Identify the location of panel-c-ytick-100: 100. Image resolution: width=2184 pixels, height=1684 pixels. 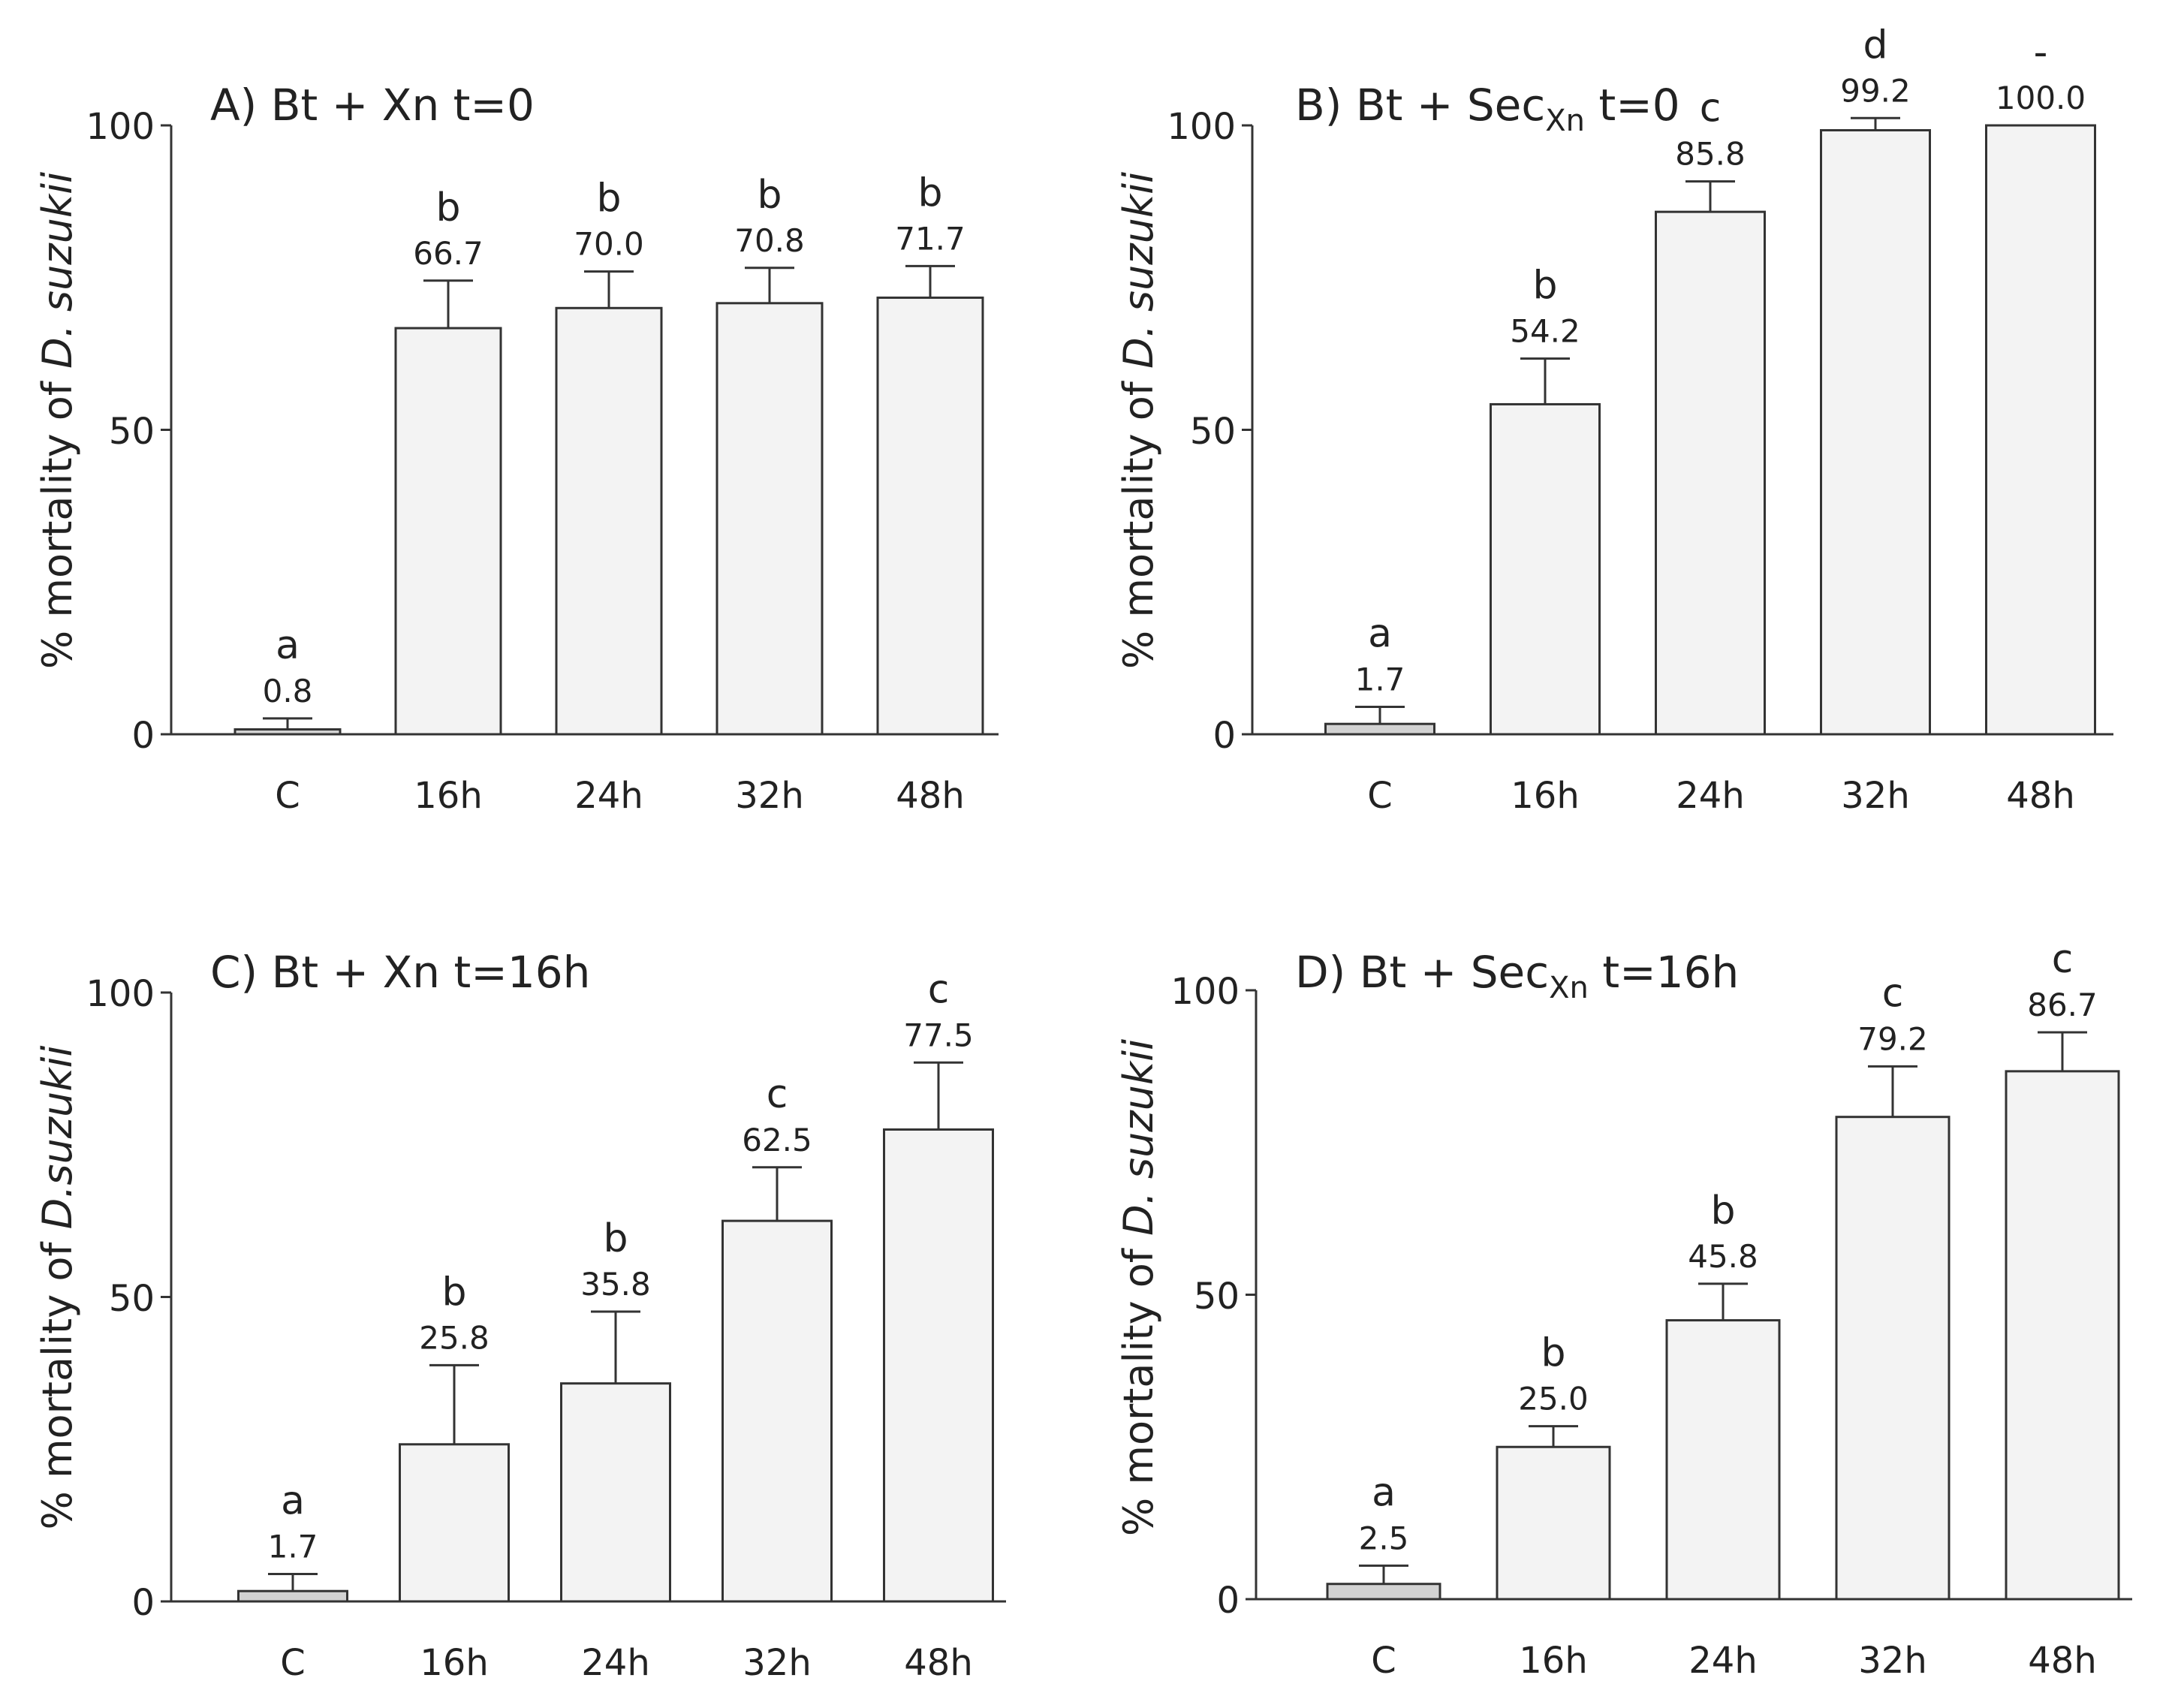
(120, 994).